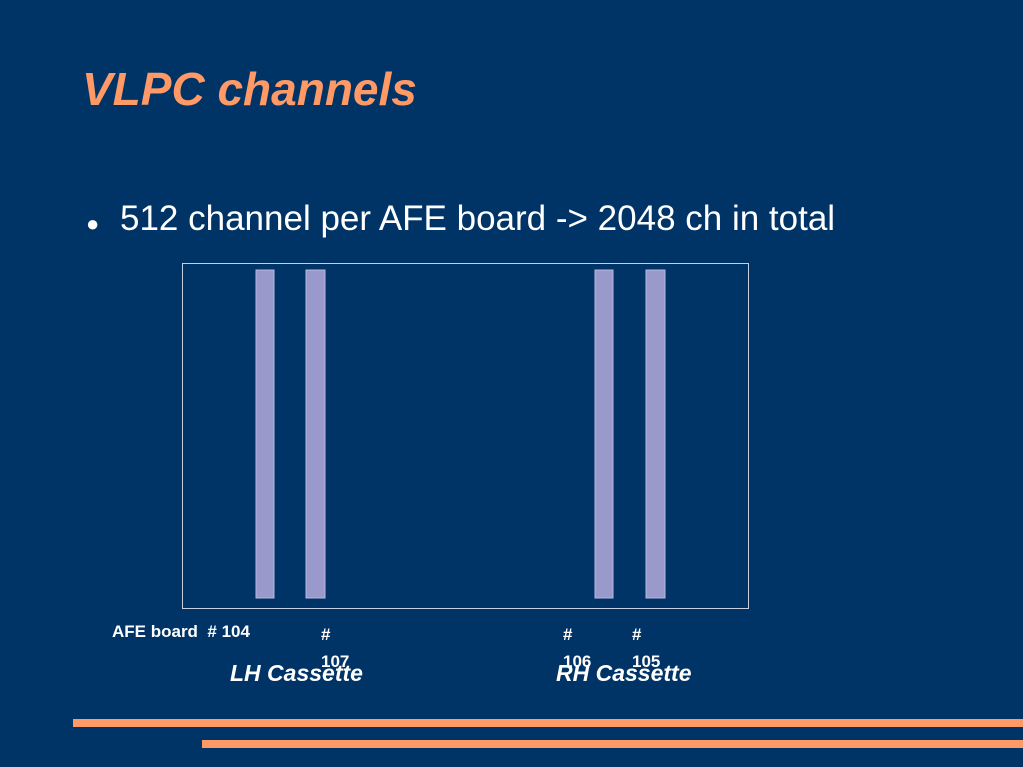 The height and width of the screenshot is (767, 1023). Describe the element at coordinates (577, 648) in the screenshot. I see `board-label: # 106` at that location.